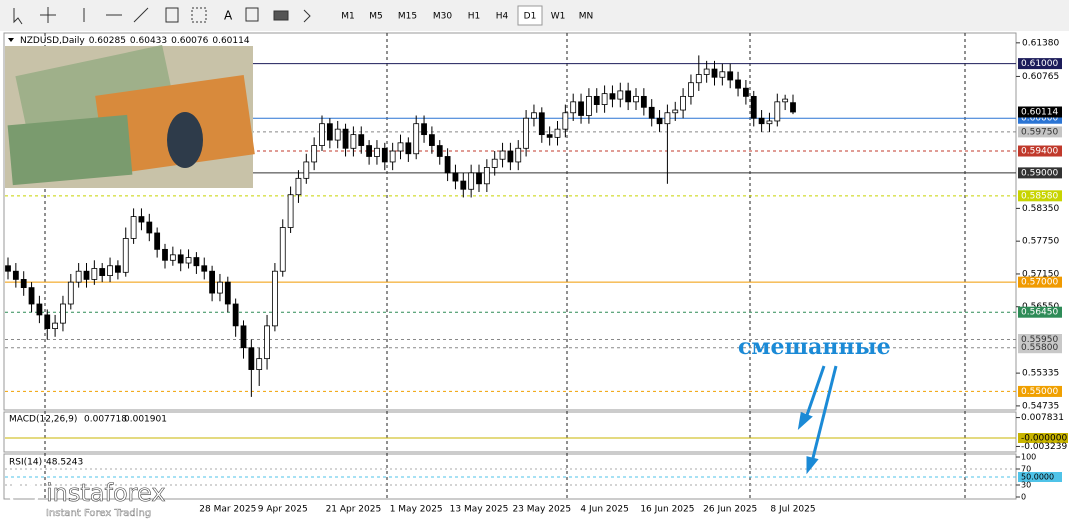 The height and width of the screenshot is (526, 1069). I want to click on rsi-tick-label: 70, so click(1026, 469).